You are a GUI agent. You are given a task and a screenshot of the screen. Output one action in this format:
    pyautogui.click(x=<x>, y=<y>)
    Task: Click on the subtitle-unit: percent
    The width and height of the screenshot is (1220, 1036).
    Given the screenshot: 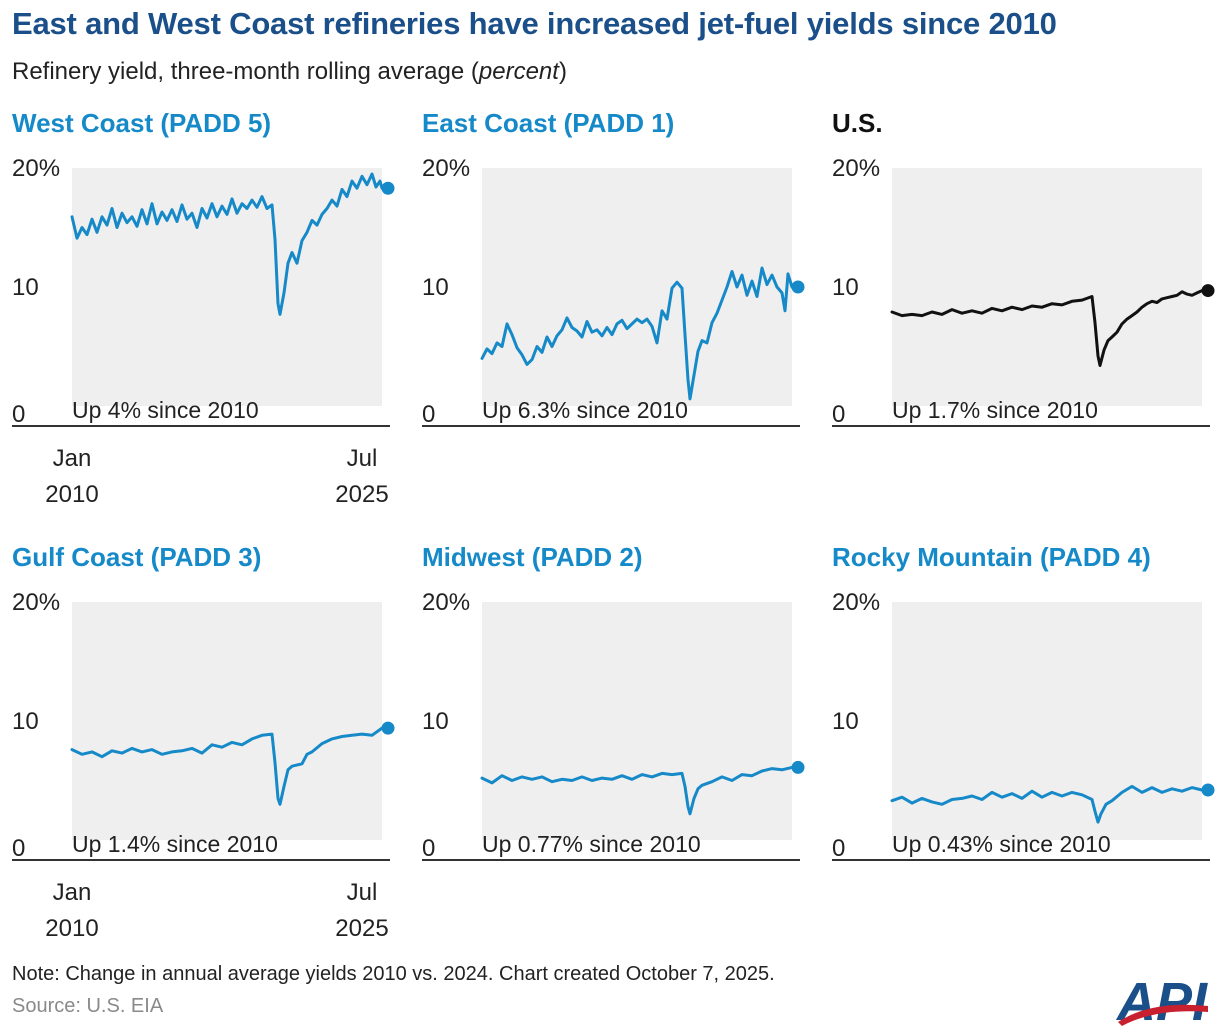 What is the action you would take?
    pyautogui.click(x=518, y=71)
    